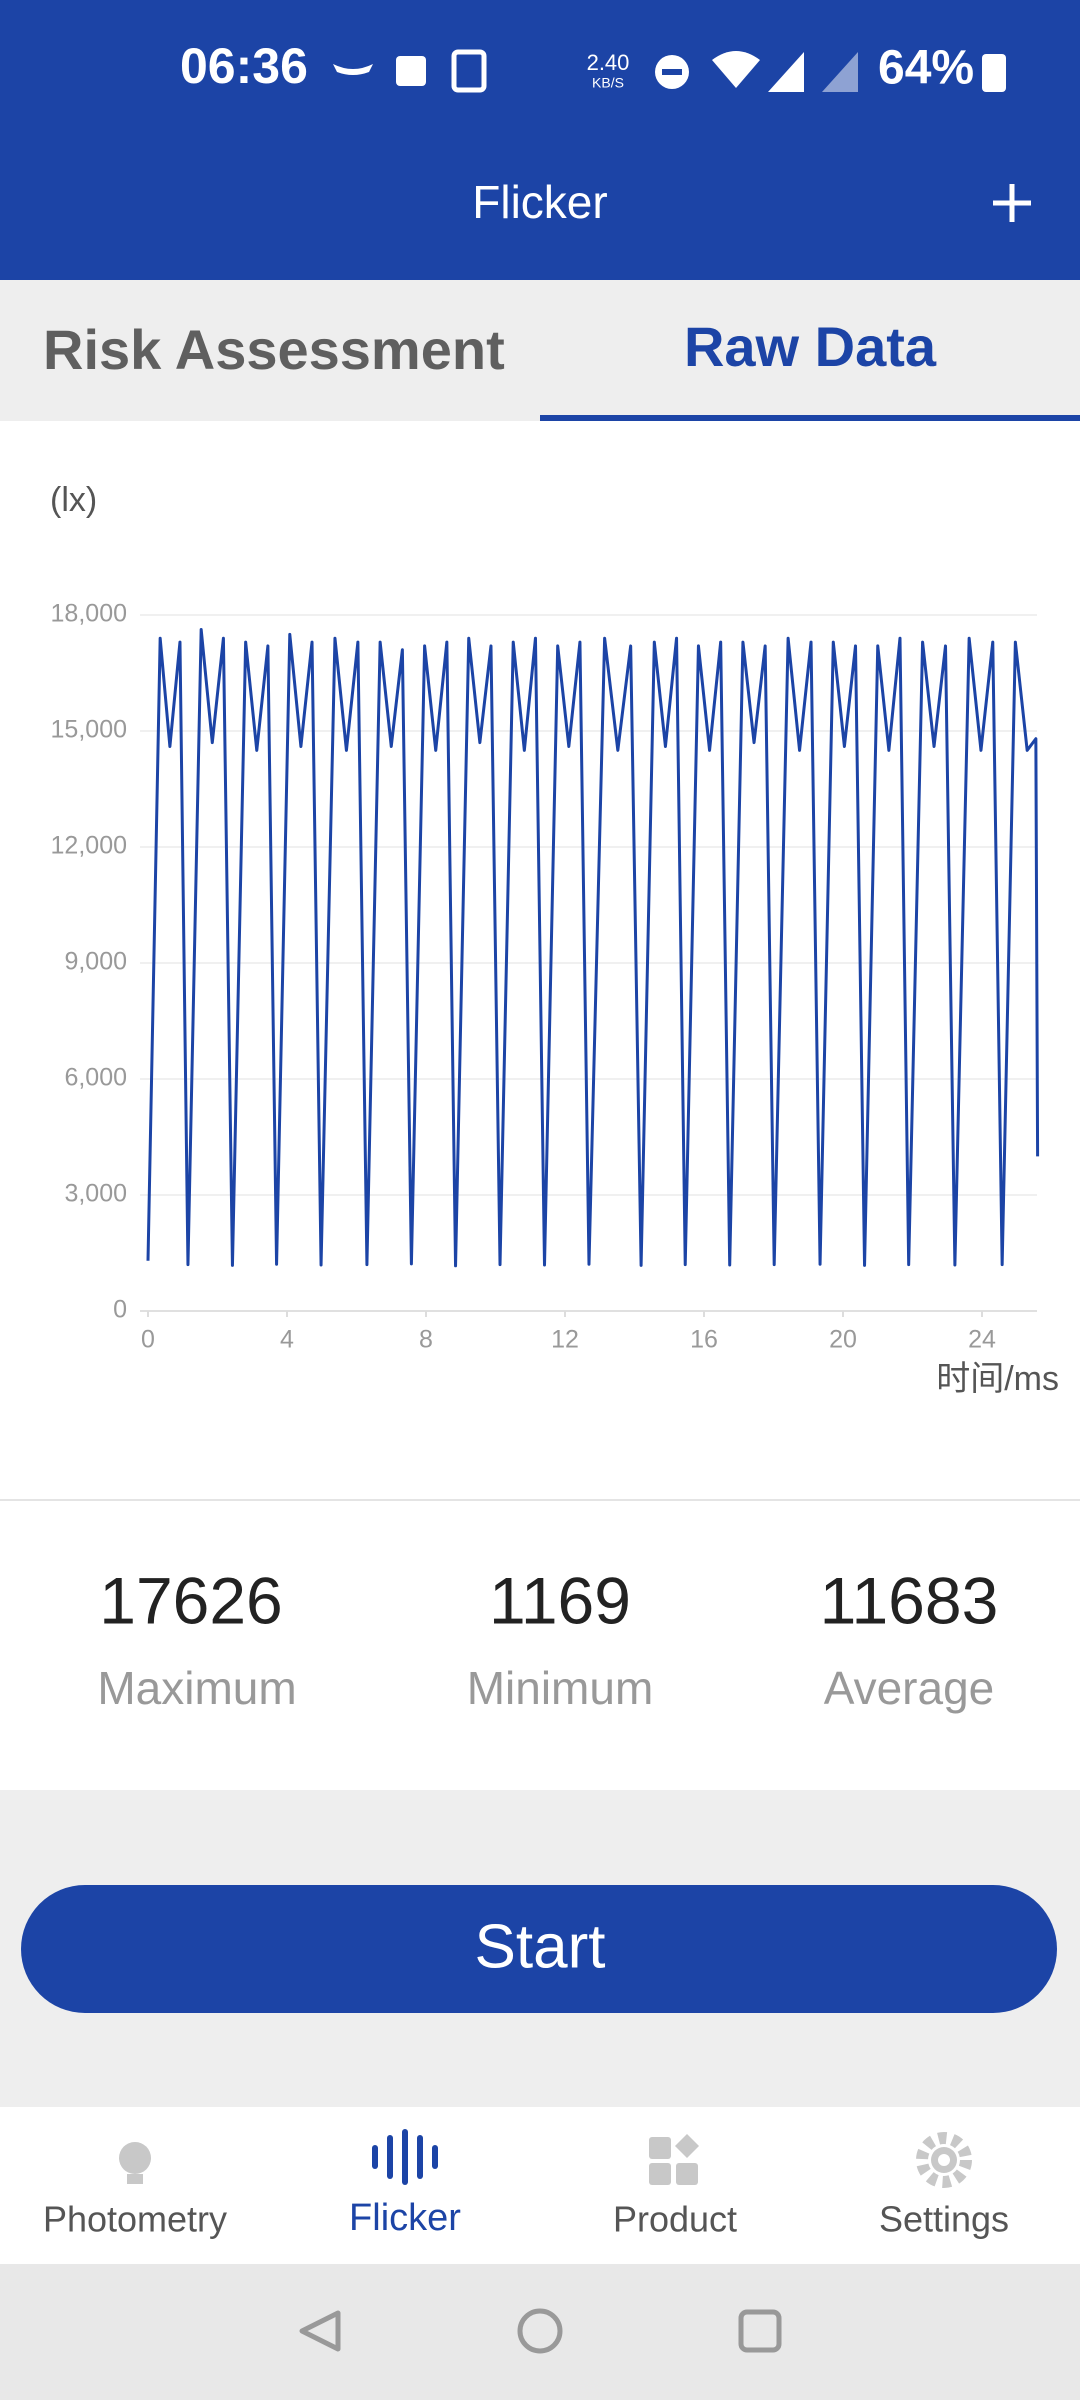 This screenshot has height=2400, width=1080. Describe the element at coordinates (95, 1078) in the screenshot. I see `y-tick-label: 6,000` at that location.